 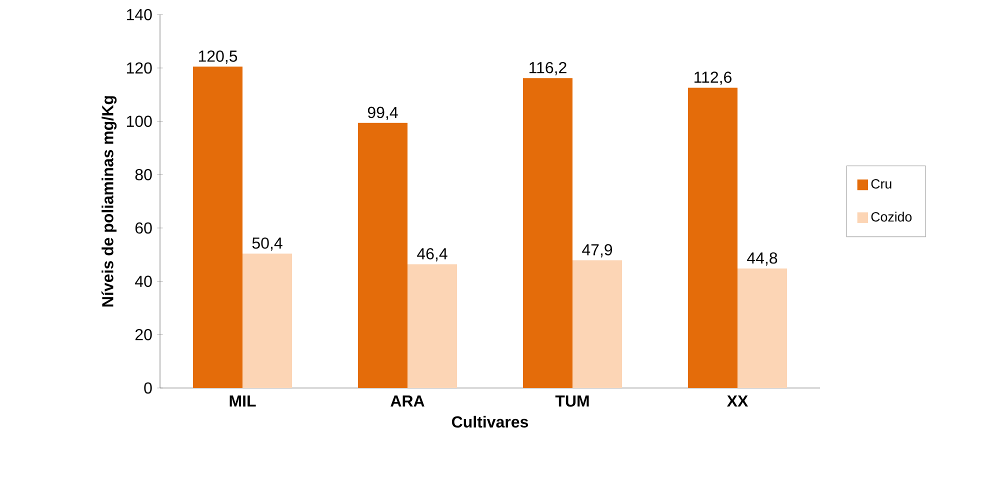 I want to click on x-tick-label: TUM, so click(x=572, y=401).